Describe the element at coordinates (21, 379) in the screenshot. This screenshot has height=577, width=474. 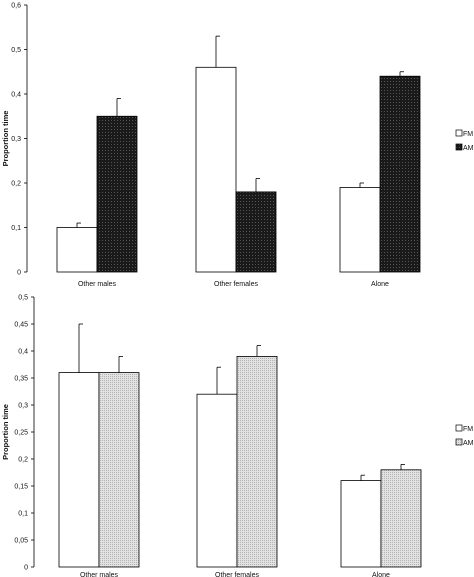
I see `y-tick-label: 0,35` at that location.